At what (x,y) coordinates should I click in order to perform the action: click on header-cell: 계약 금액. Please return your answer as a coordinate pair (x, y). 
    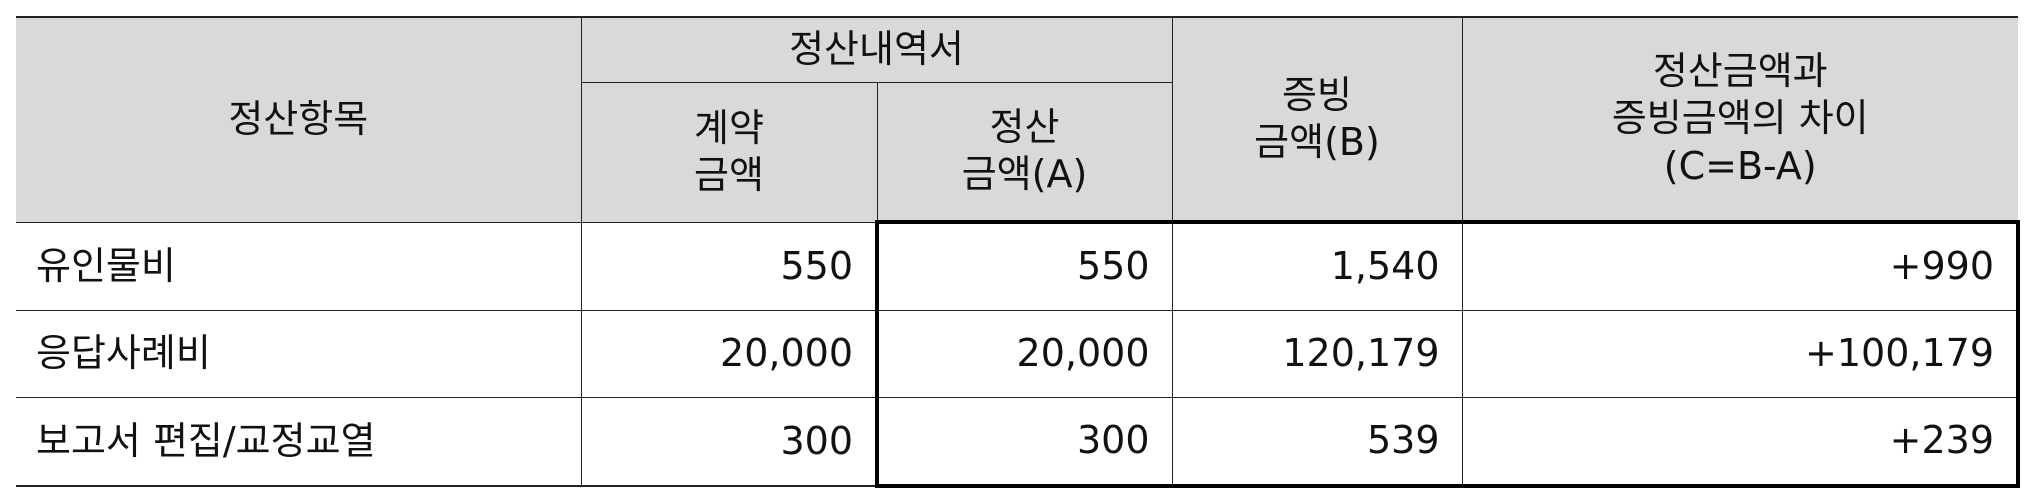
    Looking at the image, I should click on (729, 152).